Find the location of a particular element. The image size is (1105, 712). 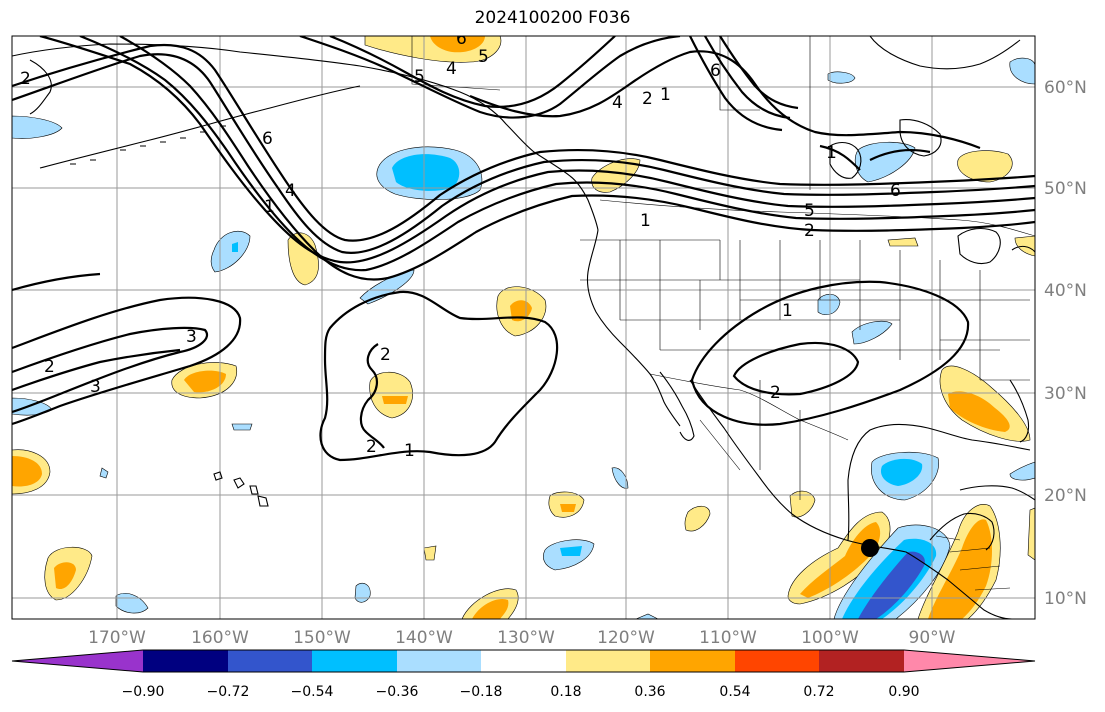

latitude-axis: 60°N 50°N 40°N 30°N 20°N 10°N is located at coordinates (1065, 343).